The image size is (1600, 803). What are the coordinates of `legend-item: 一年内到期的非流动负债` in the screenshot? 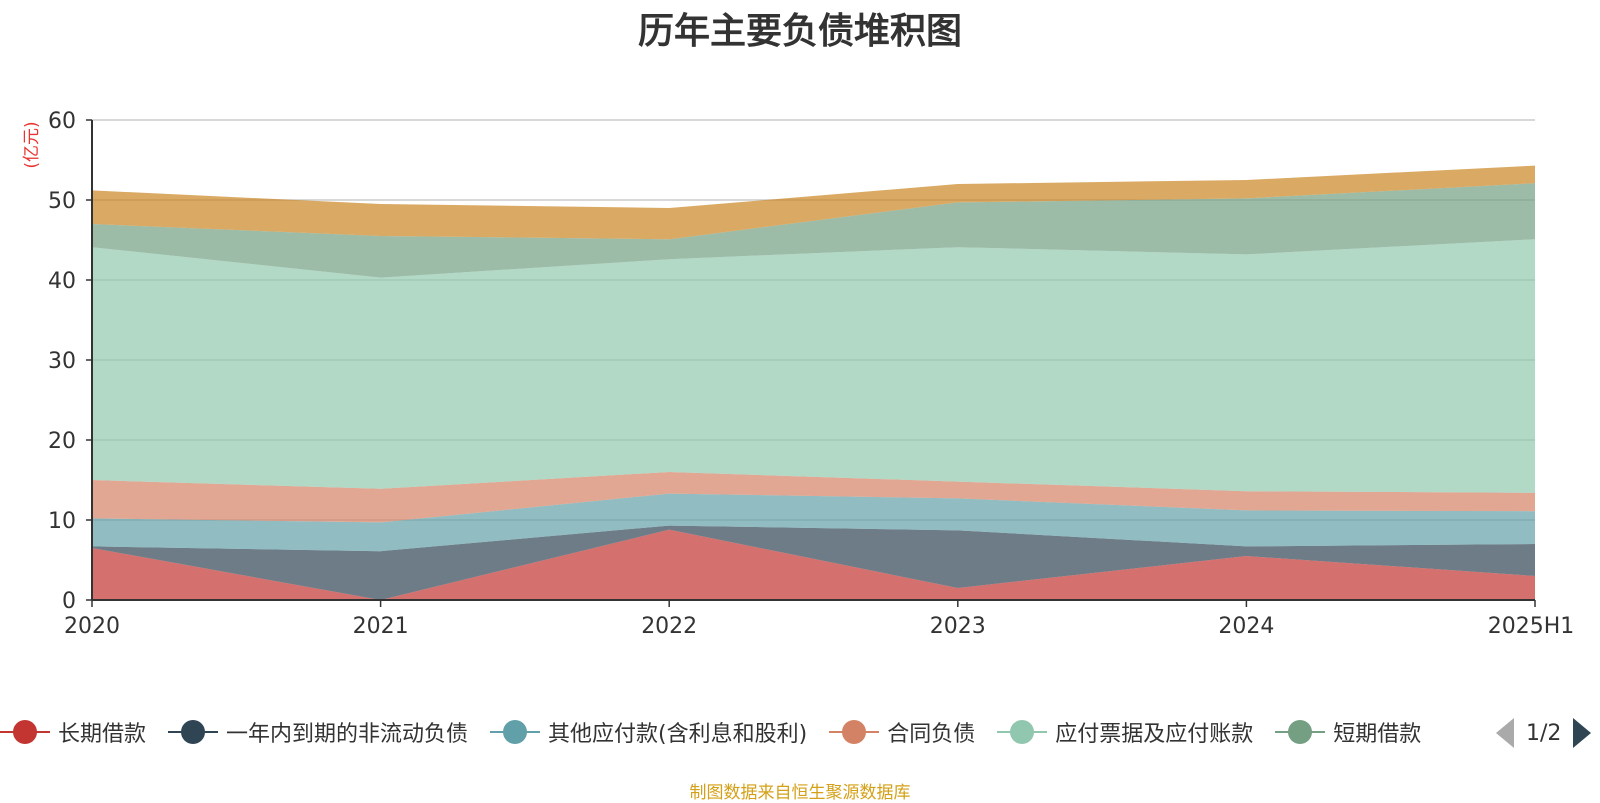 It's located at (318, 732).